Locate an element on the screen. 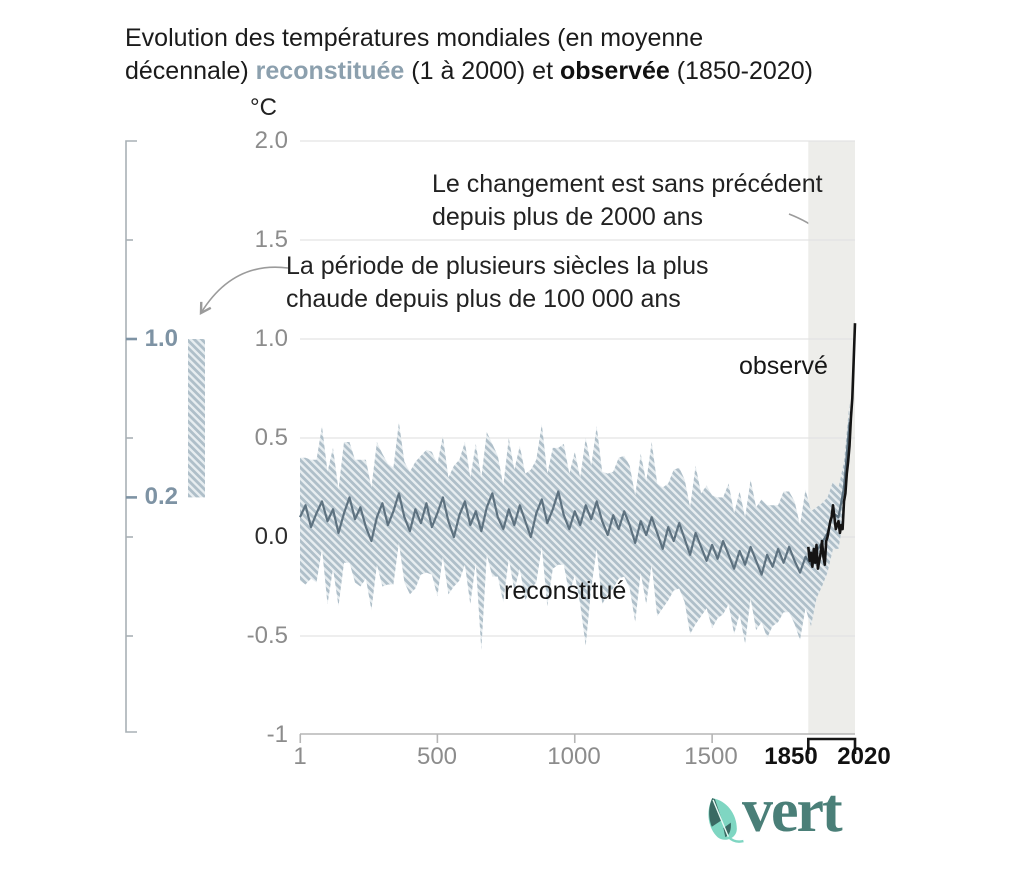 The width and height of the screenshot is (1024, 876). left-scale-hatched-bar is located at coordinates (196, 418).